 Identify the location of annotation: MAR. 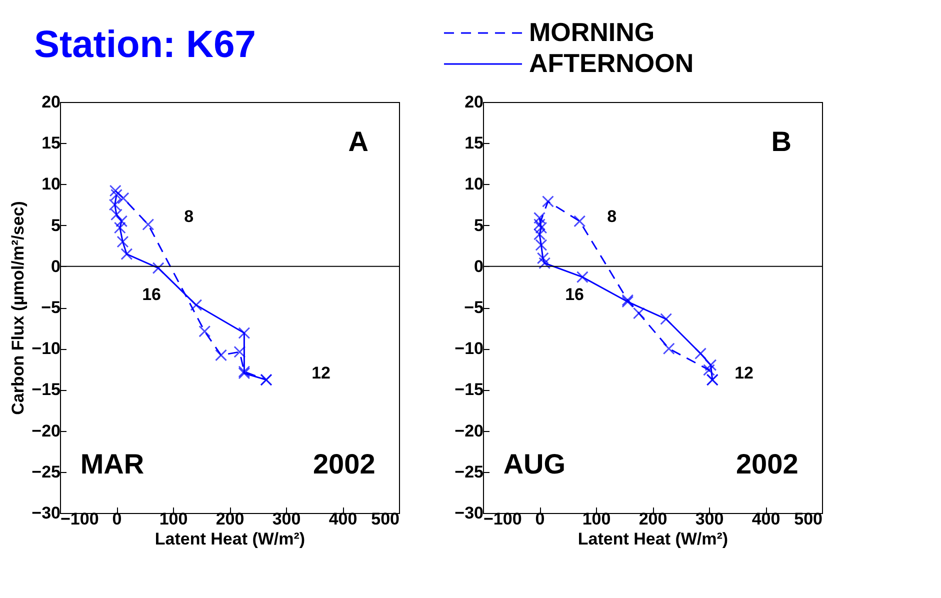
(112, 464).